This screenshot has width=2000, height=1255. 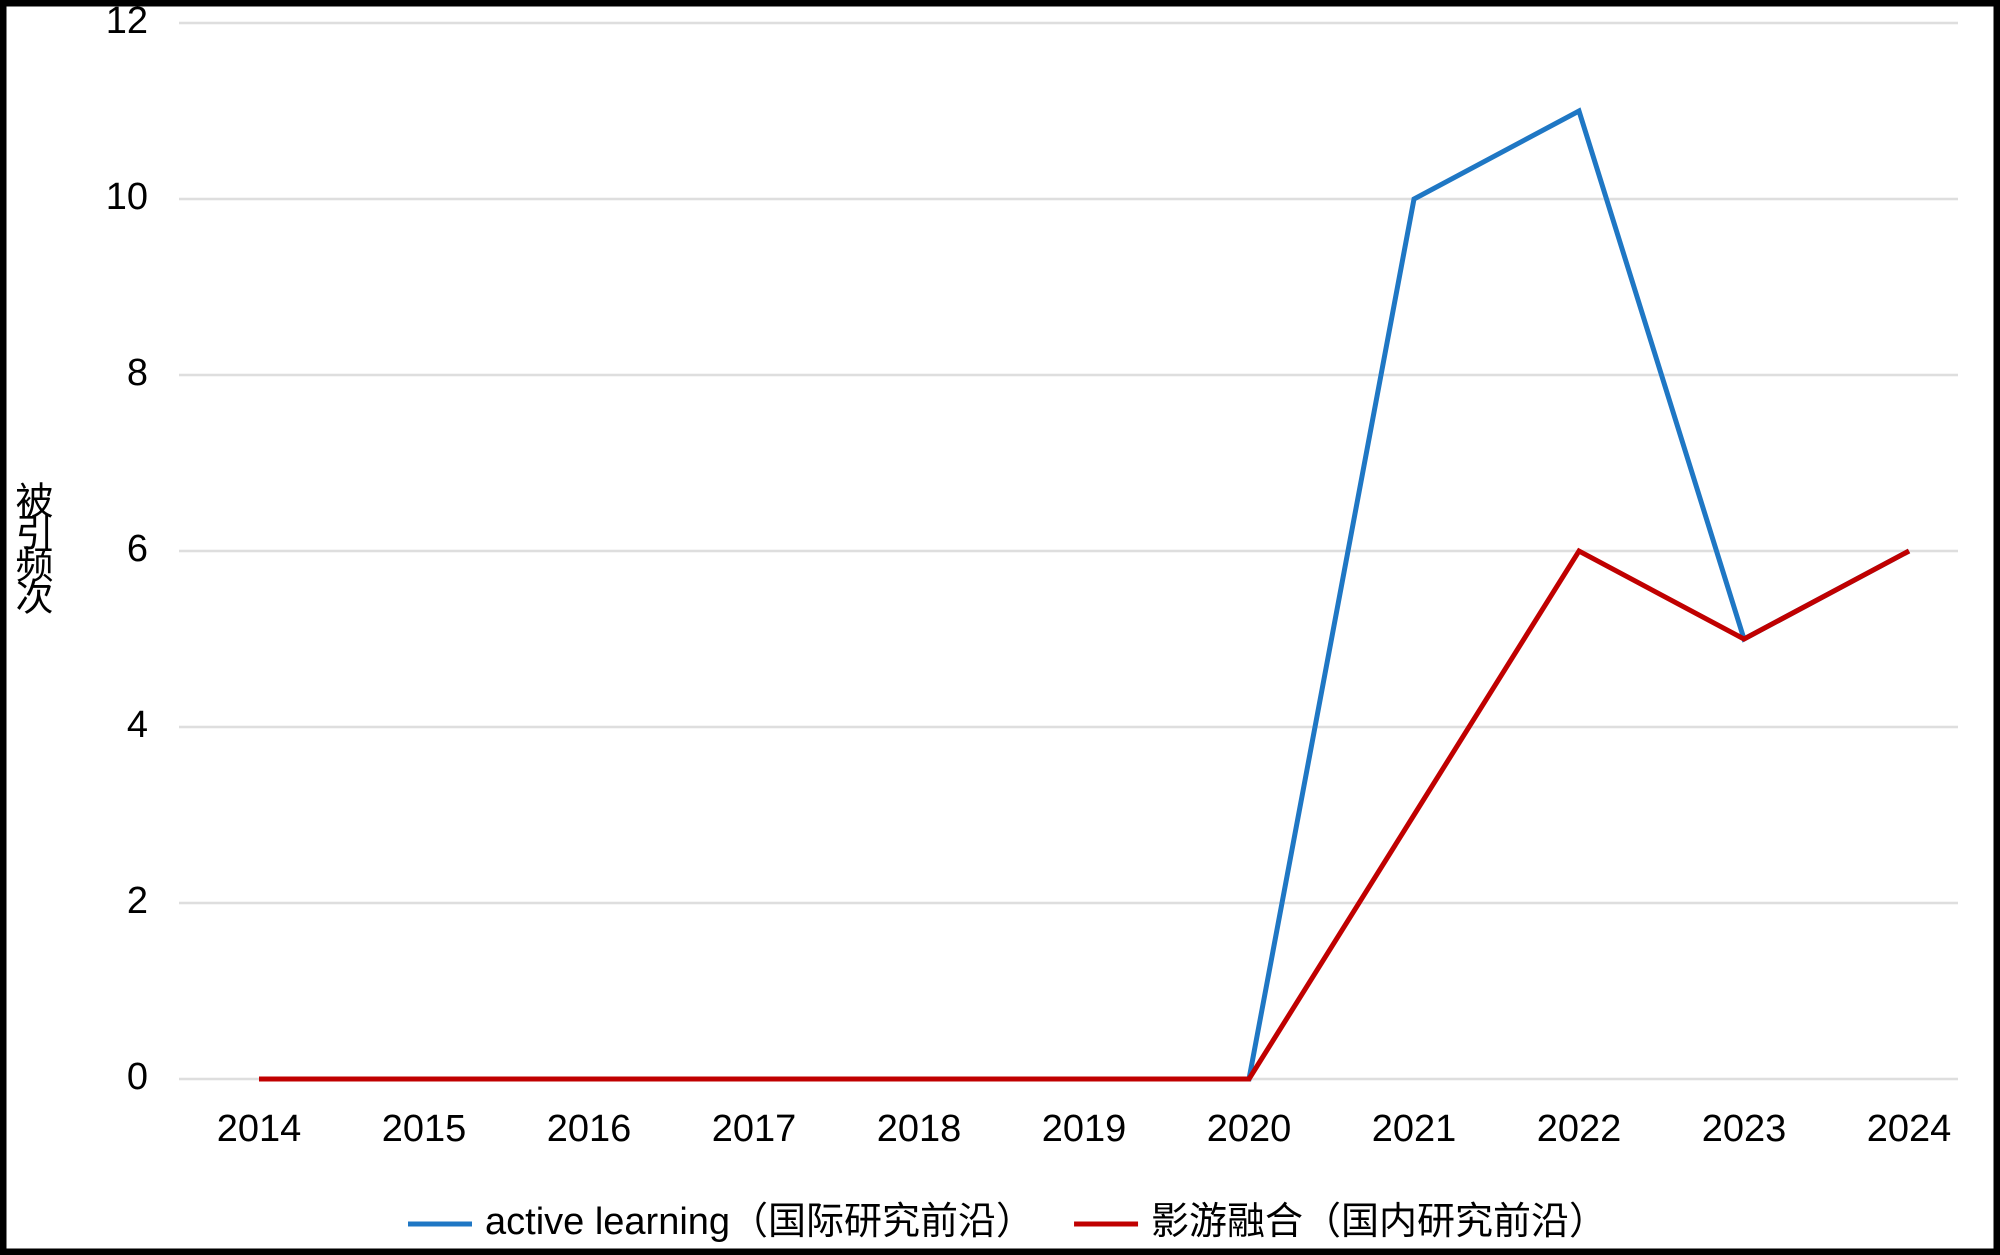 What do you see at coordinates (1909, 1129) in the screenshot?
I see `x-tick-label: 2024` at bounding box center [1909, 1129].